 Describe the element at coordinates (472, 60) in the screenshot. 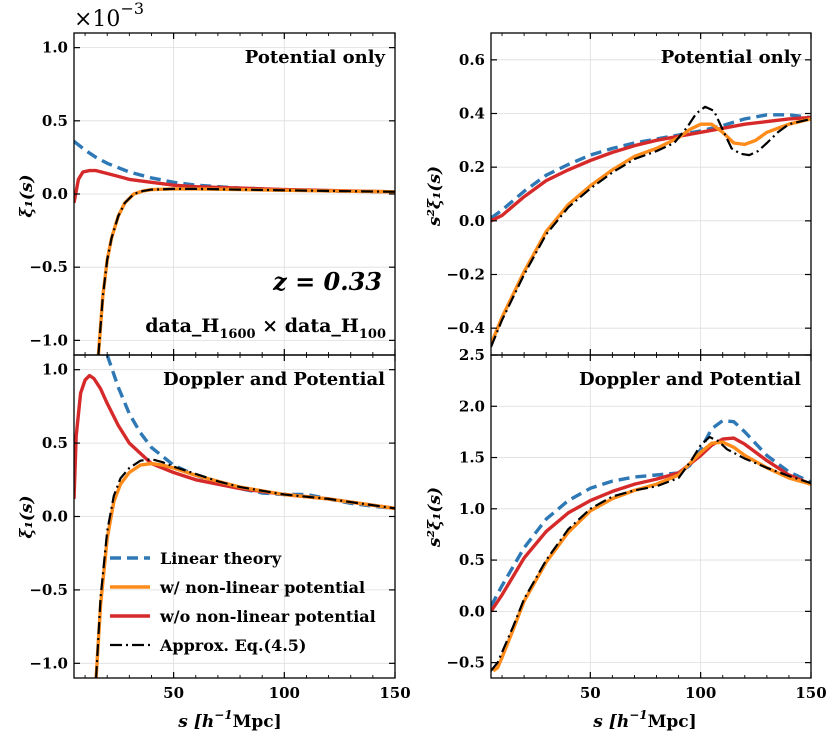

I see `ytick-label: 0.6` at that location.